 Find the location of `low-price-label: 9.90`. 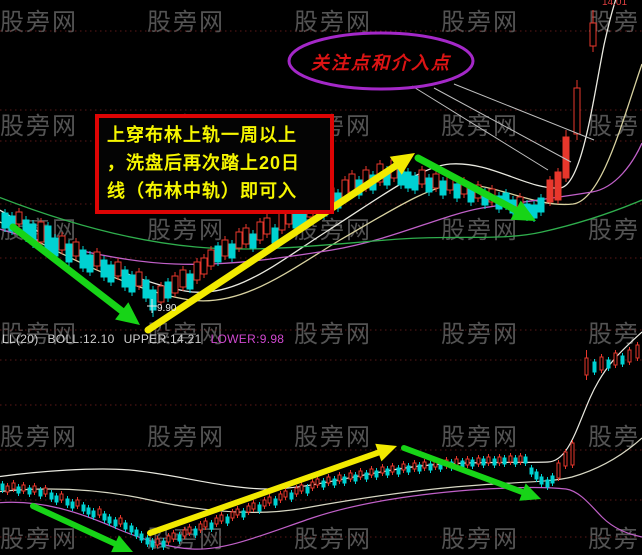

low-price-label: 9.90 is located at coordinates (167, 308).